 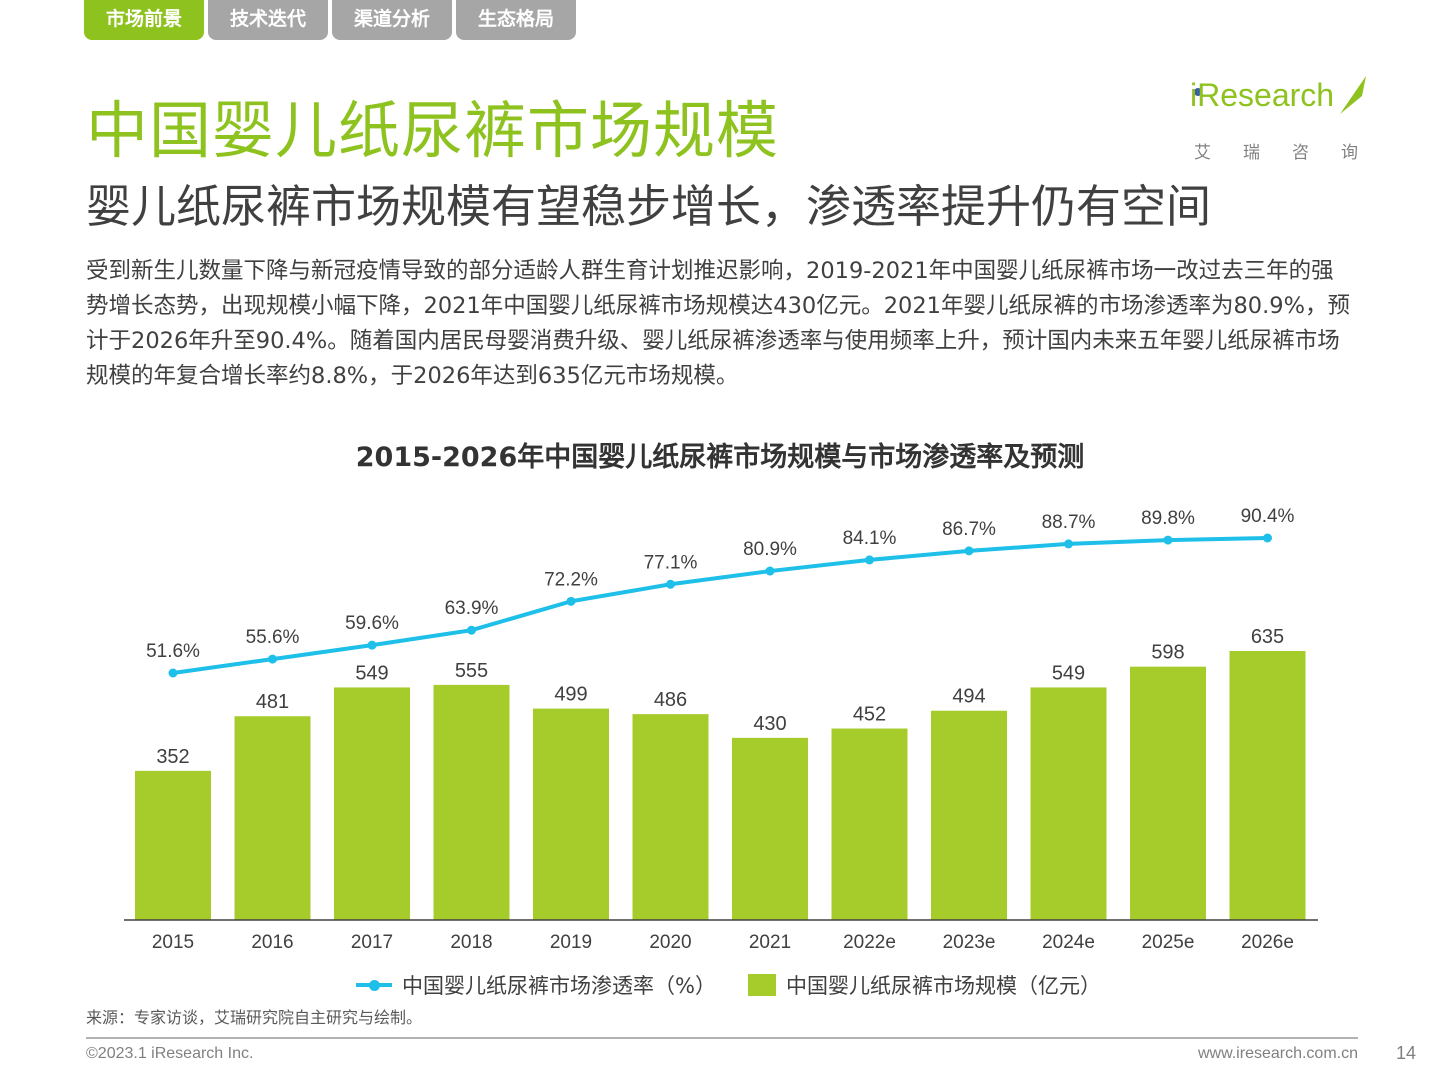 I want to click on tab-market-outlook: 市场前景, so click(x=144, y=20).